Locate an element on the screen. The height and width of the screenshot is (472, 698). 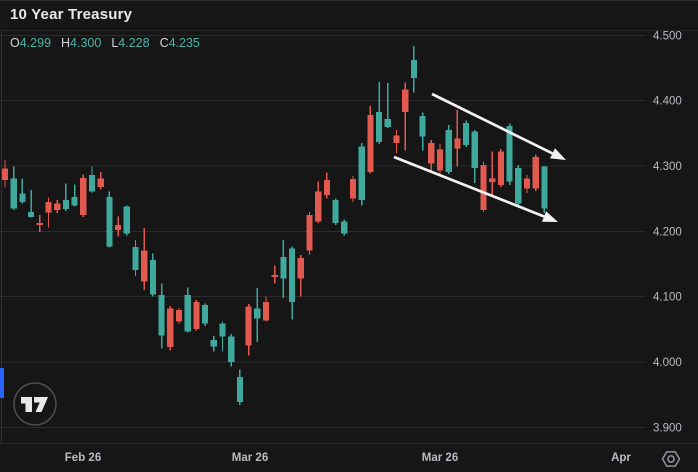
price-tick-label: 4.400 is located at coordinates (667, 102).